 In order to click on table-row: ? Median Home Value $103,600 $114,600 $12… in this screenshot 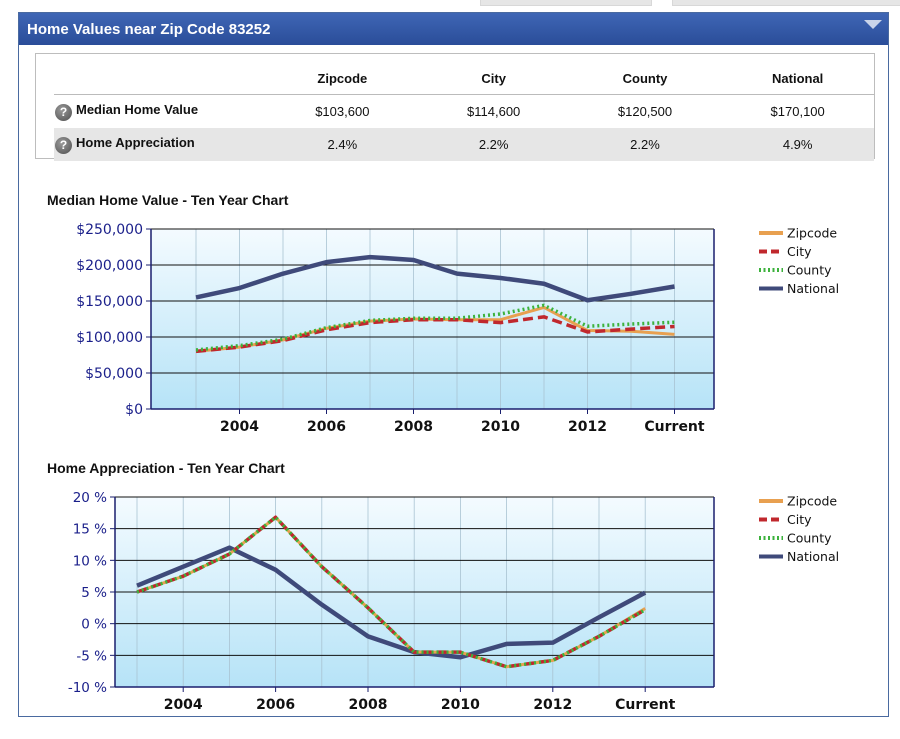, I will do `click(464, 112)`.